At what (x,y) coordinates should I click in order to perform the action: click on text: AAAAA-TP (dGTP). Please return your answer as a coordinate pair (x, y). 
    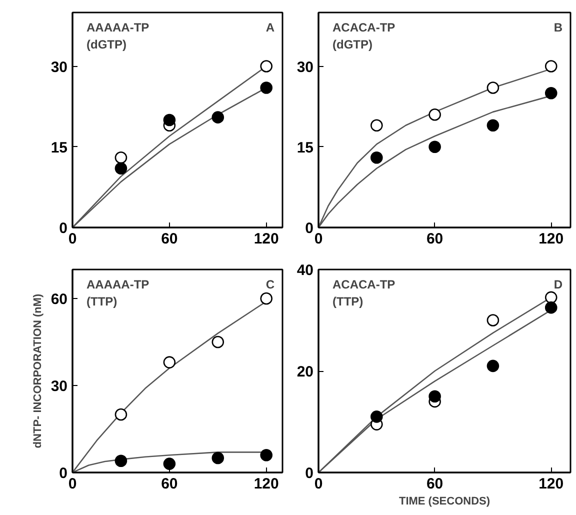
    Looking at the image, I should click on (118, 36).